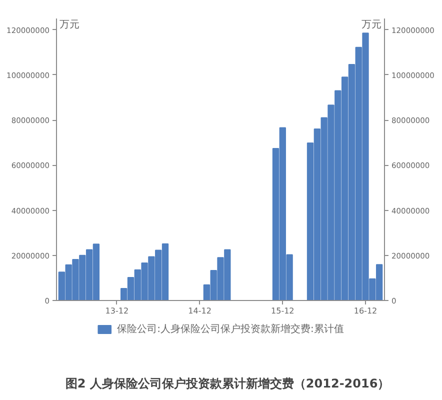 The width and height of the screenshot is (442, 400). I want to click on legend-label: 保险公司:人身保险公司保户投资款新增交费:累计值, so click(230, 329).